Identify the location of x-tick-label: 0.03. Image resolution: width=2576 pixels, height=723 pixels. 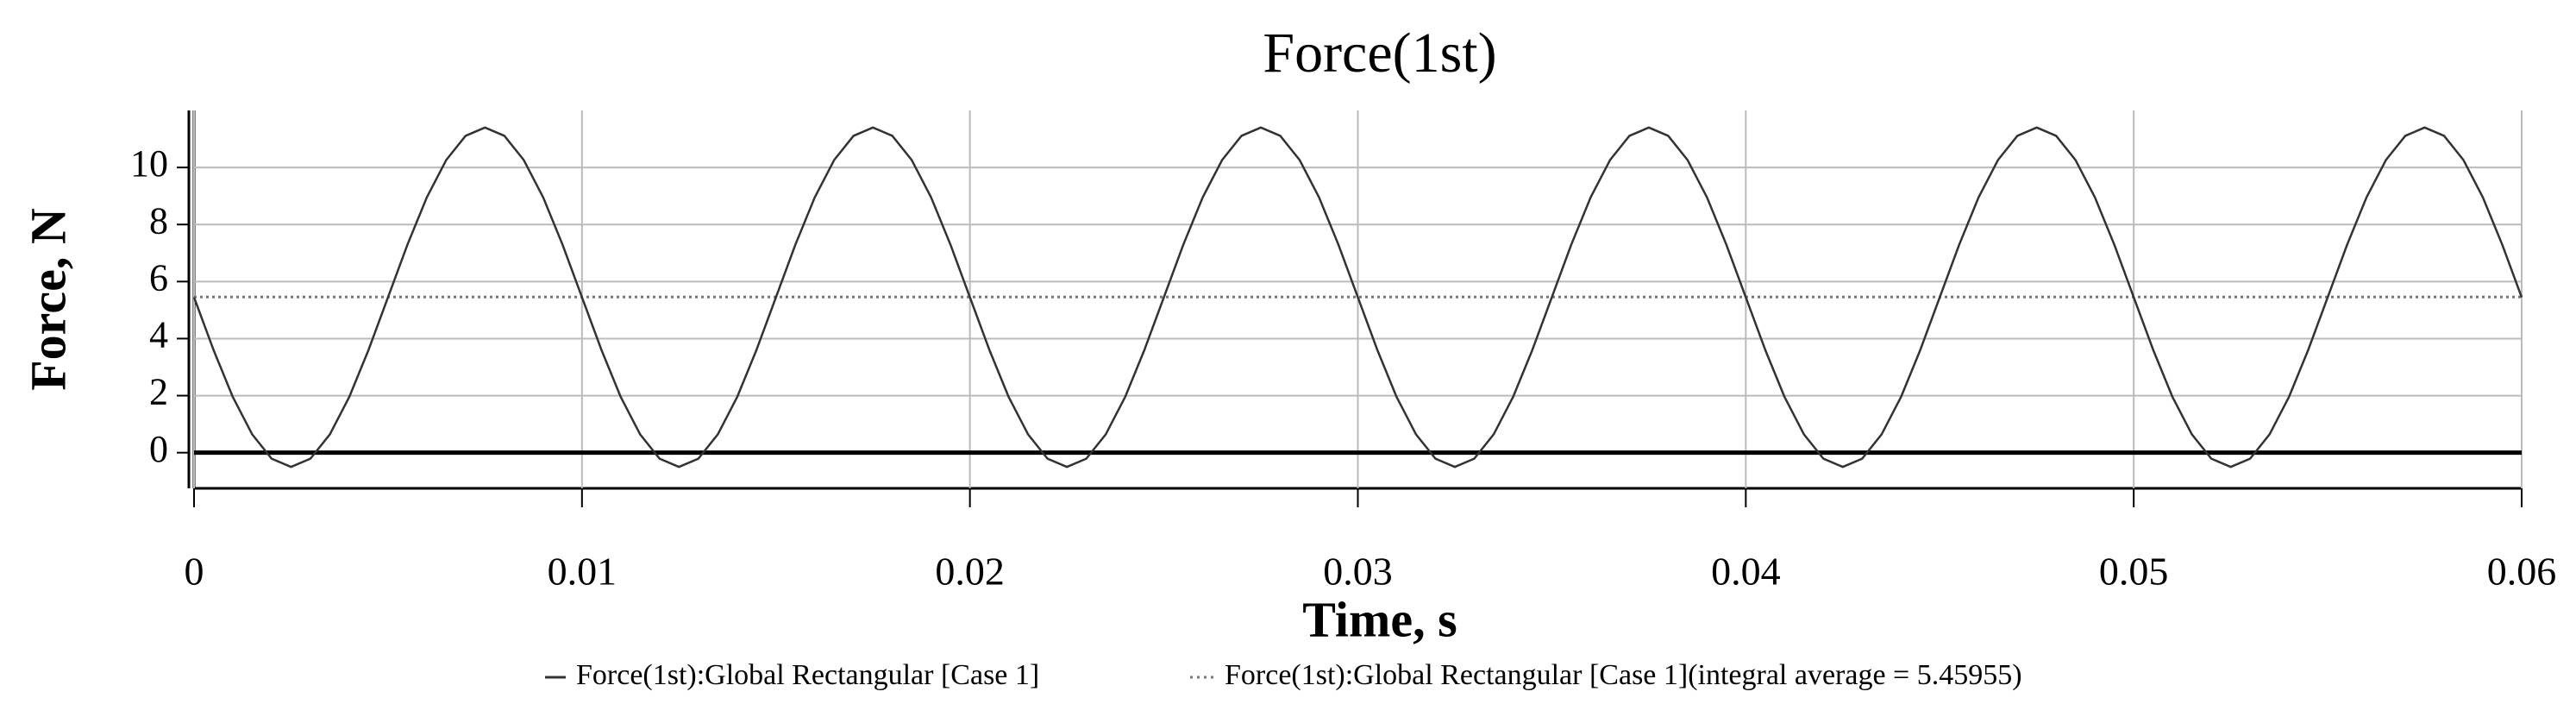
(1358, 572).